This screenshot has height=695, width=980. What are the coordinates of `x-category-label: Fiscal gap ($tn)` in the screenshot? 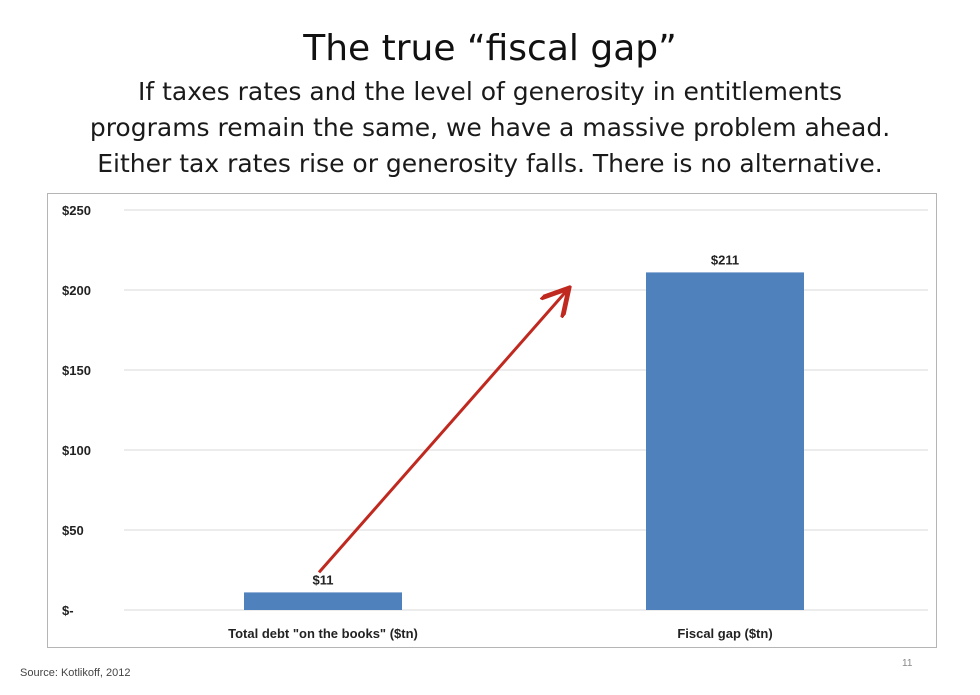 It's located at (724, 633).